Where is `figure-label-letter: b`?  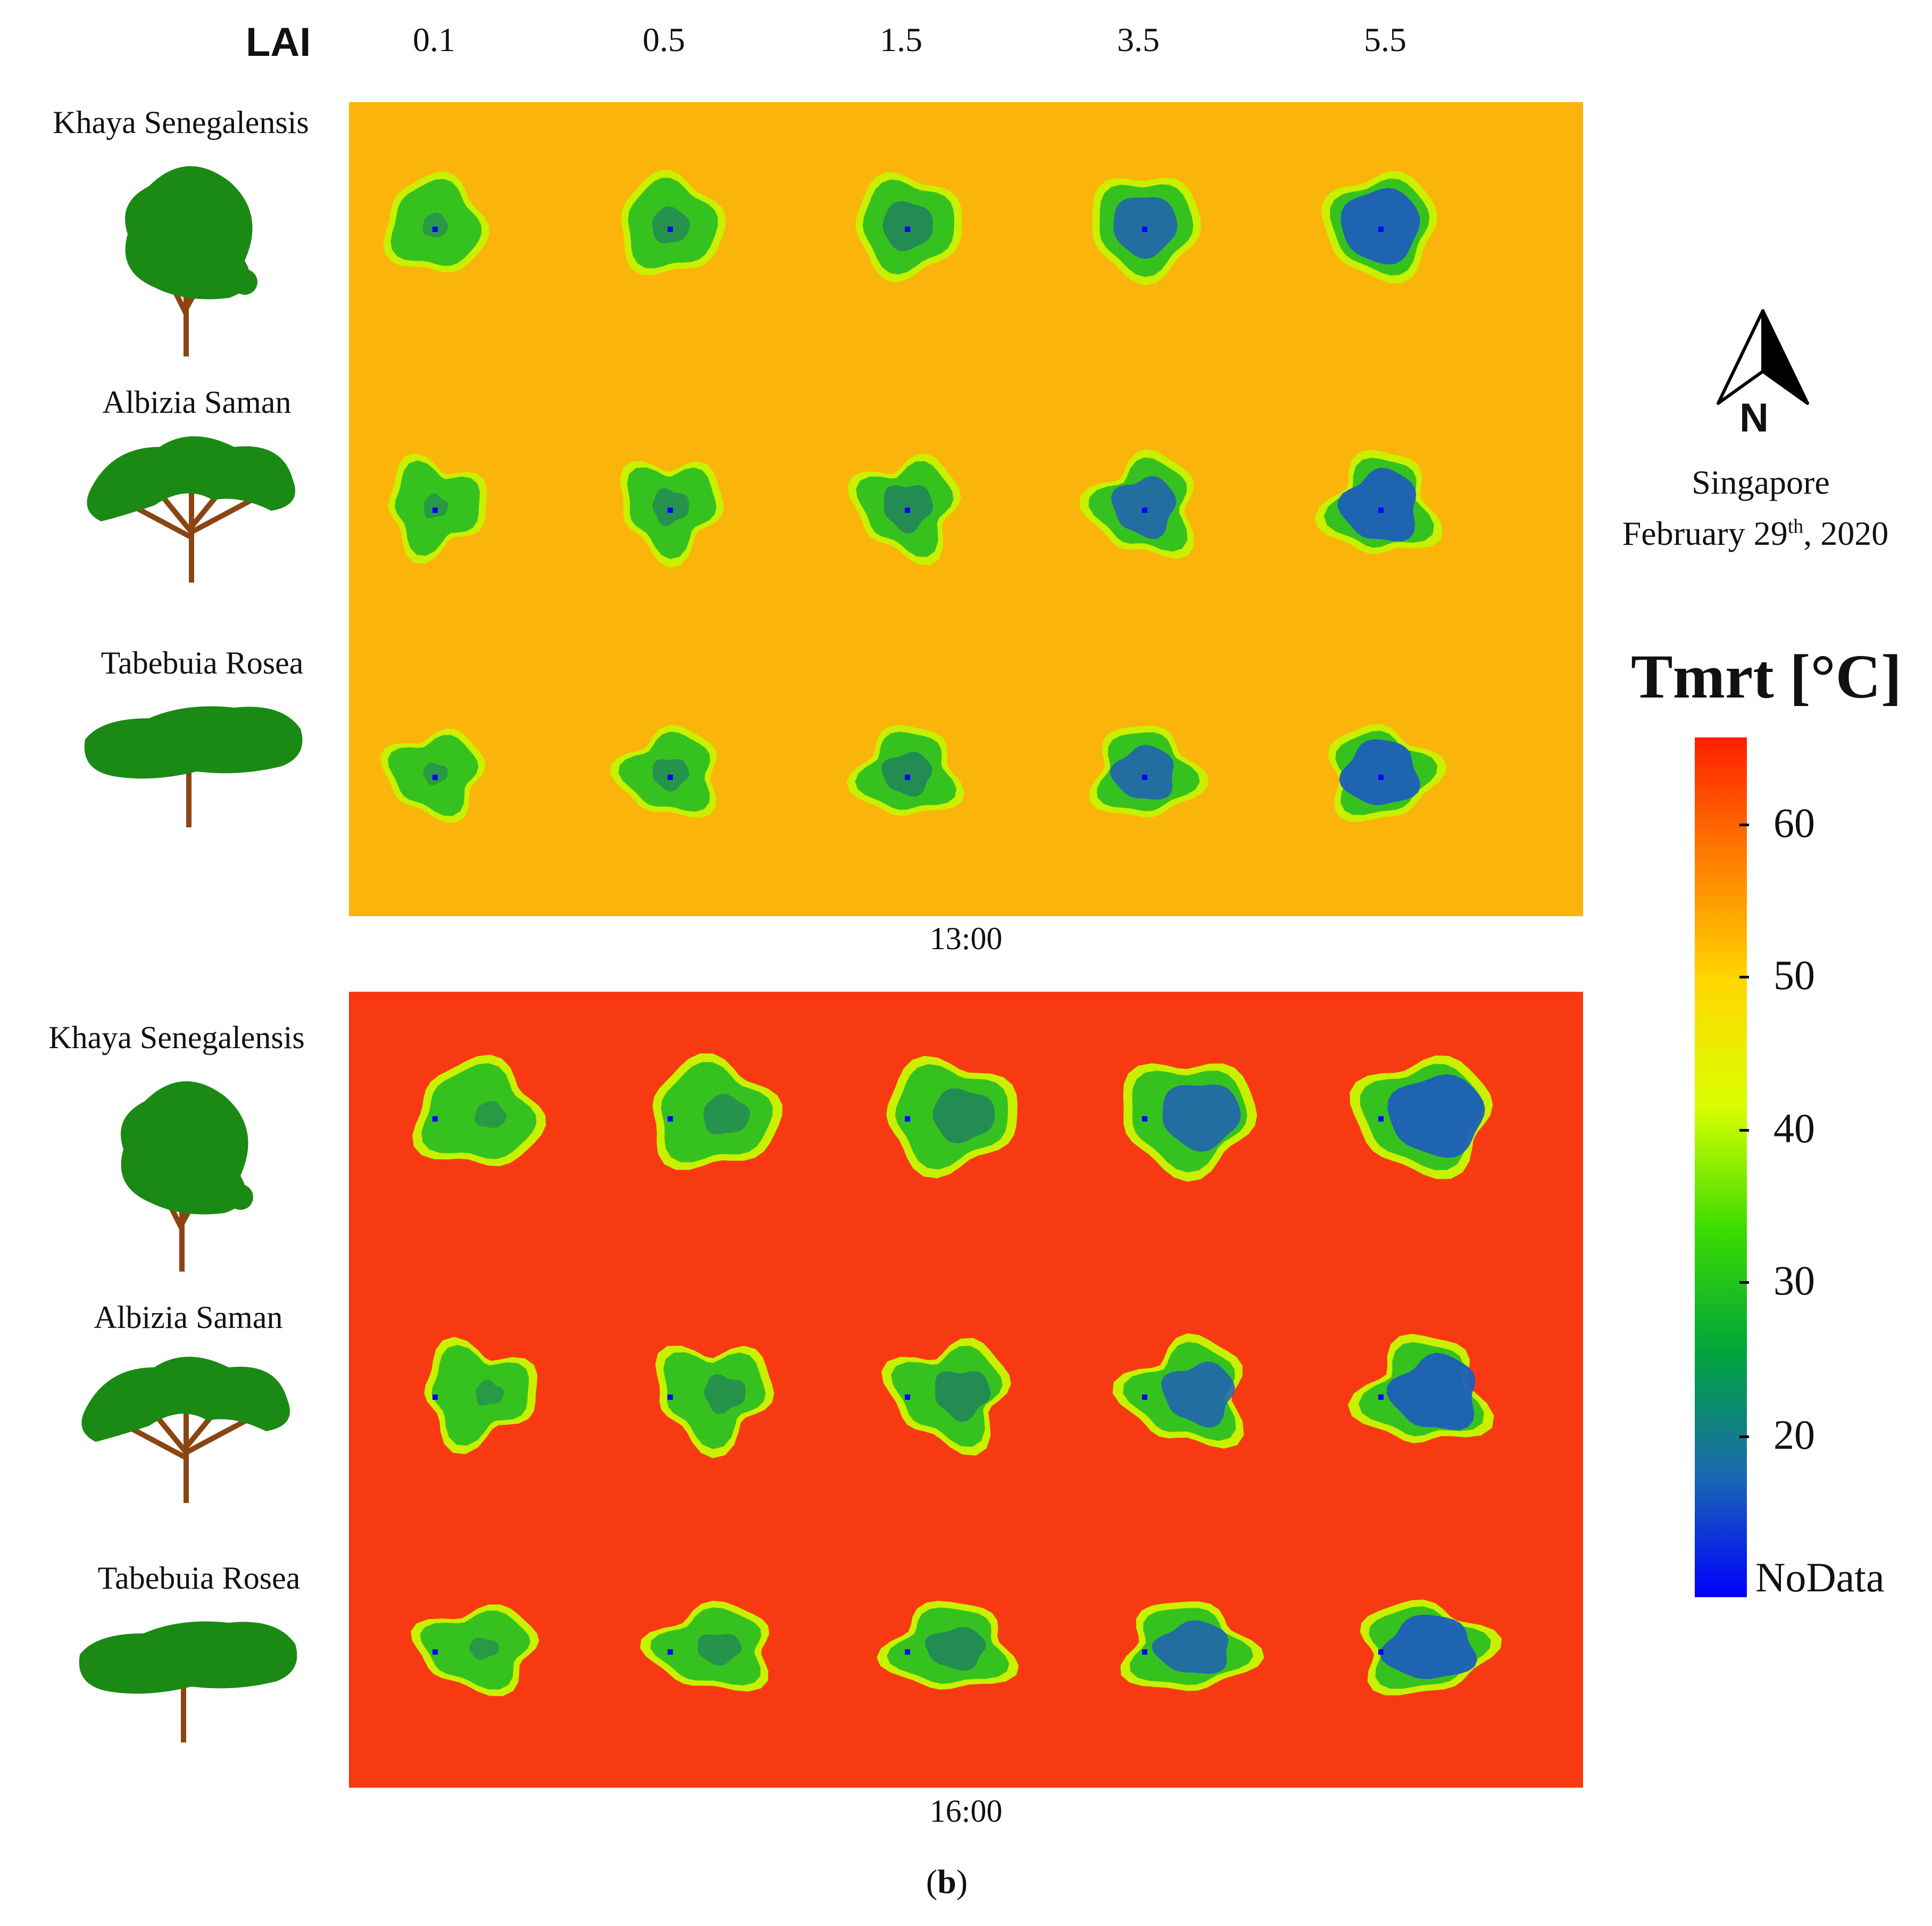
figure-label-letter: b is located at coordinates (946, 1882).